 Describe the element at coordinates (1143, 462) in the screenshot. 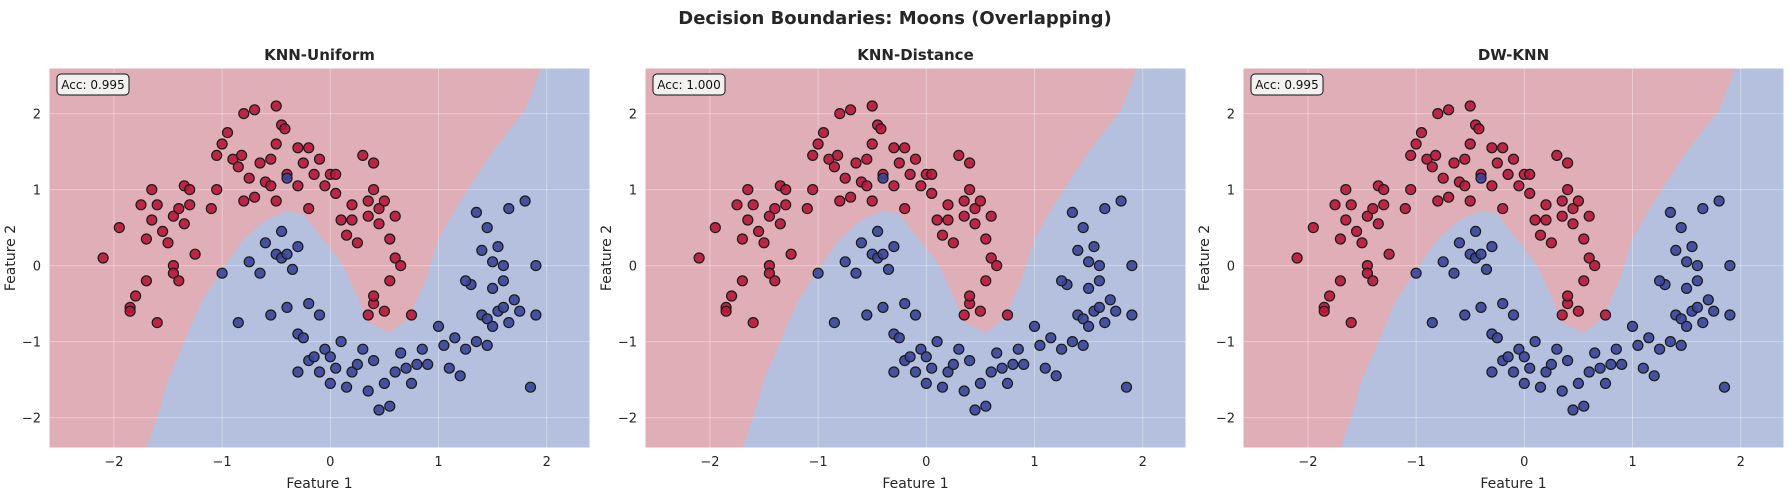

I see `x-tick-label: 2` at that location.